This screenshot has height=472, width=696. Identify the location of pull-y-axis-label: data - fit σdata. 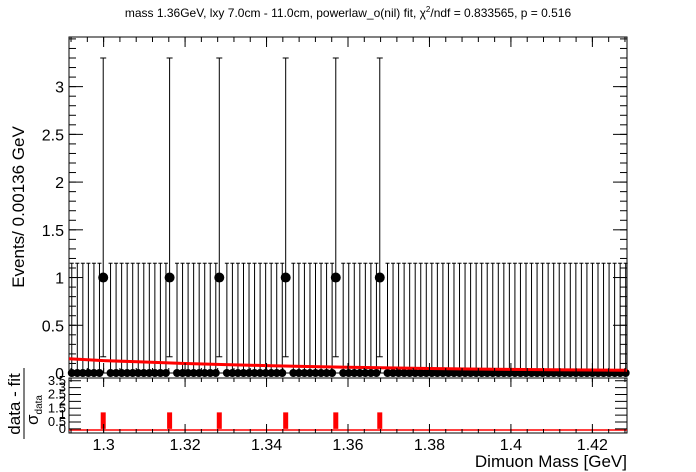
(25, 403).